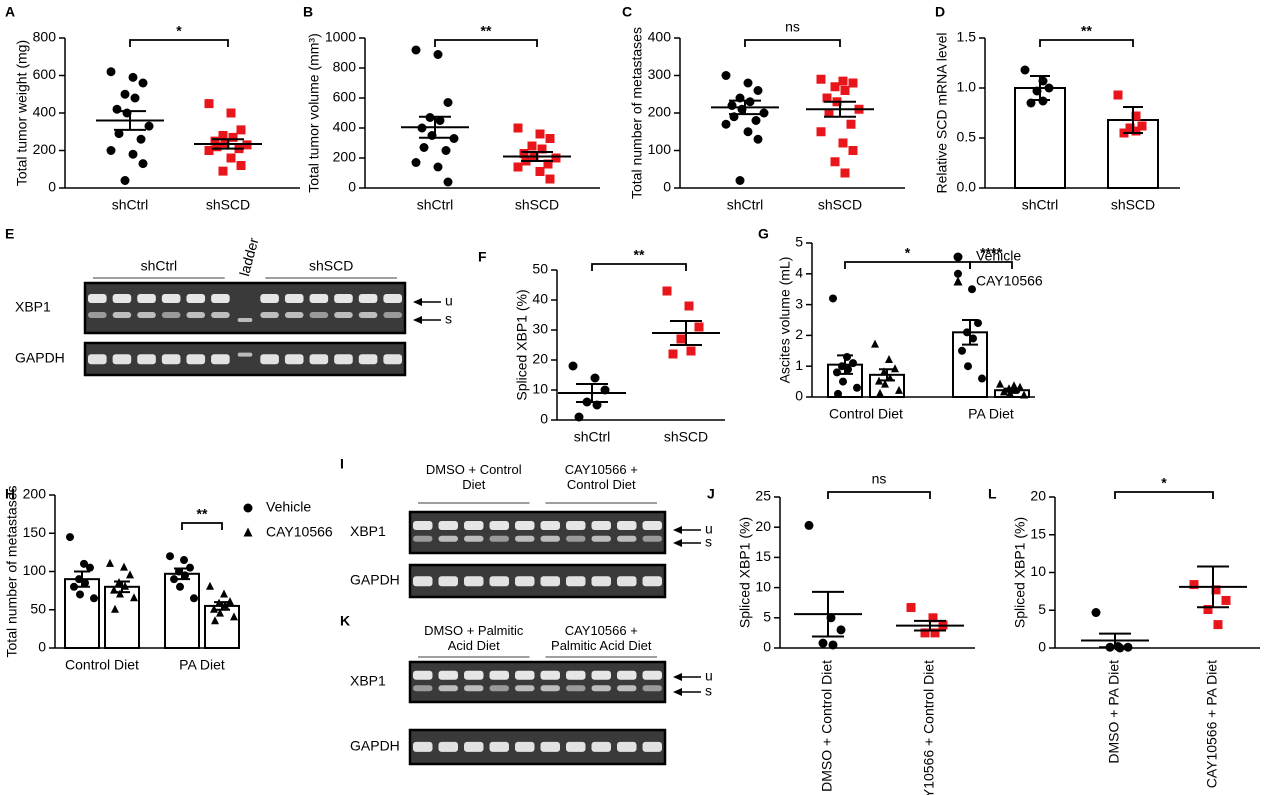 This screenshot has height=795, width=1280. I want to click on y-axis-title: Total tumor weight (mg), so click(22, 113).